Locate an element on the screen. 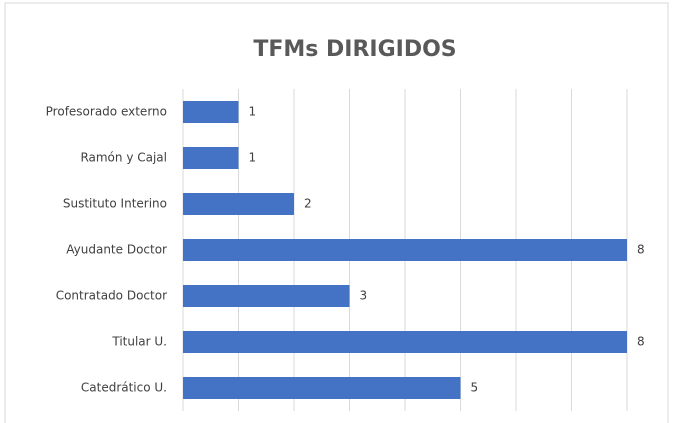 This screenshot has width=674, height=423. data-label: 3 is located at coordinates (364, 296).